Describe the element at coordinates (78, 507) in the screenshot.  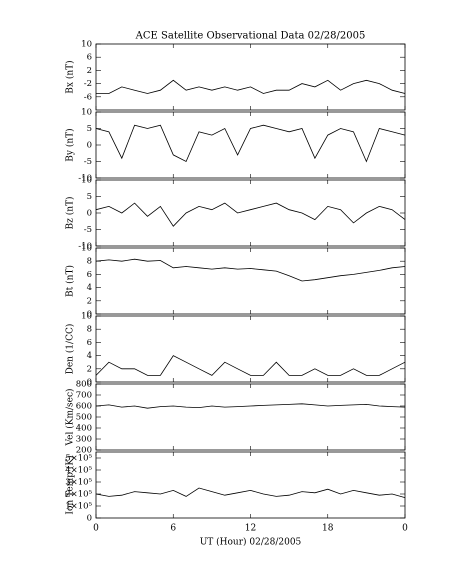
I see `y-tick-label: 1×10⁵` at that location.